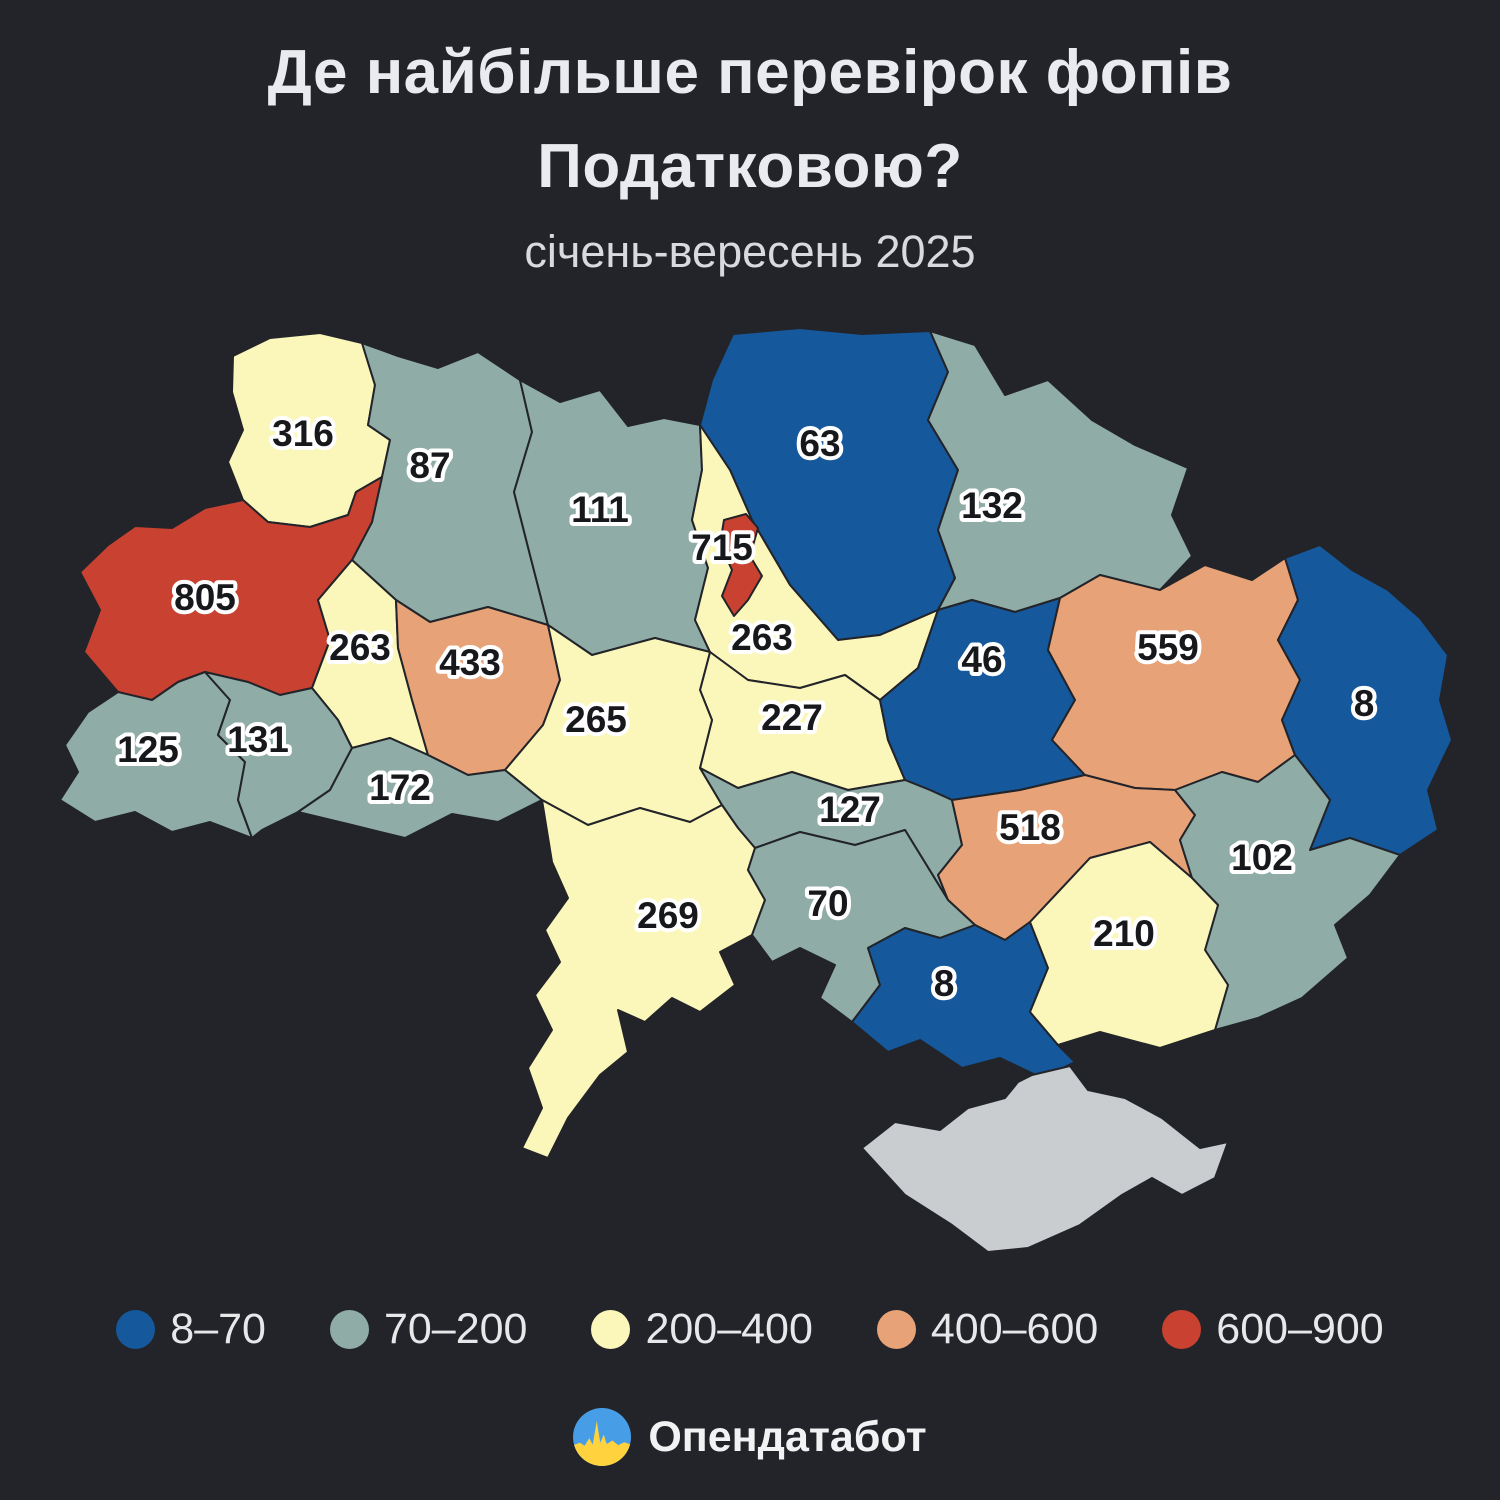 Image resolution: width=1500 pixels, height=1500 pixels. Describe the element at coordinates (1174, 674) in the screenshot. I see `region-kharkiv` at that location.